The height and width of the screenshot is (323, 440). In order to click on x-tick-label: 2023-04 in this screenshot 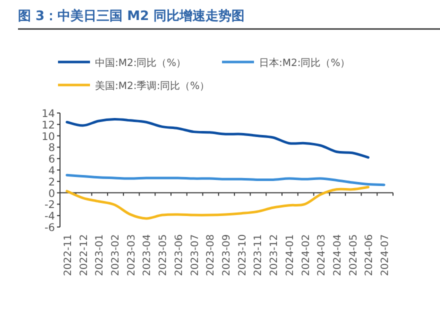, I will do `click(148, 255)`.